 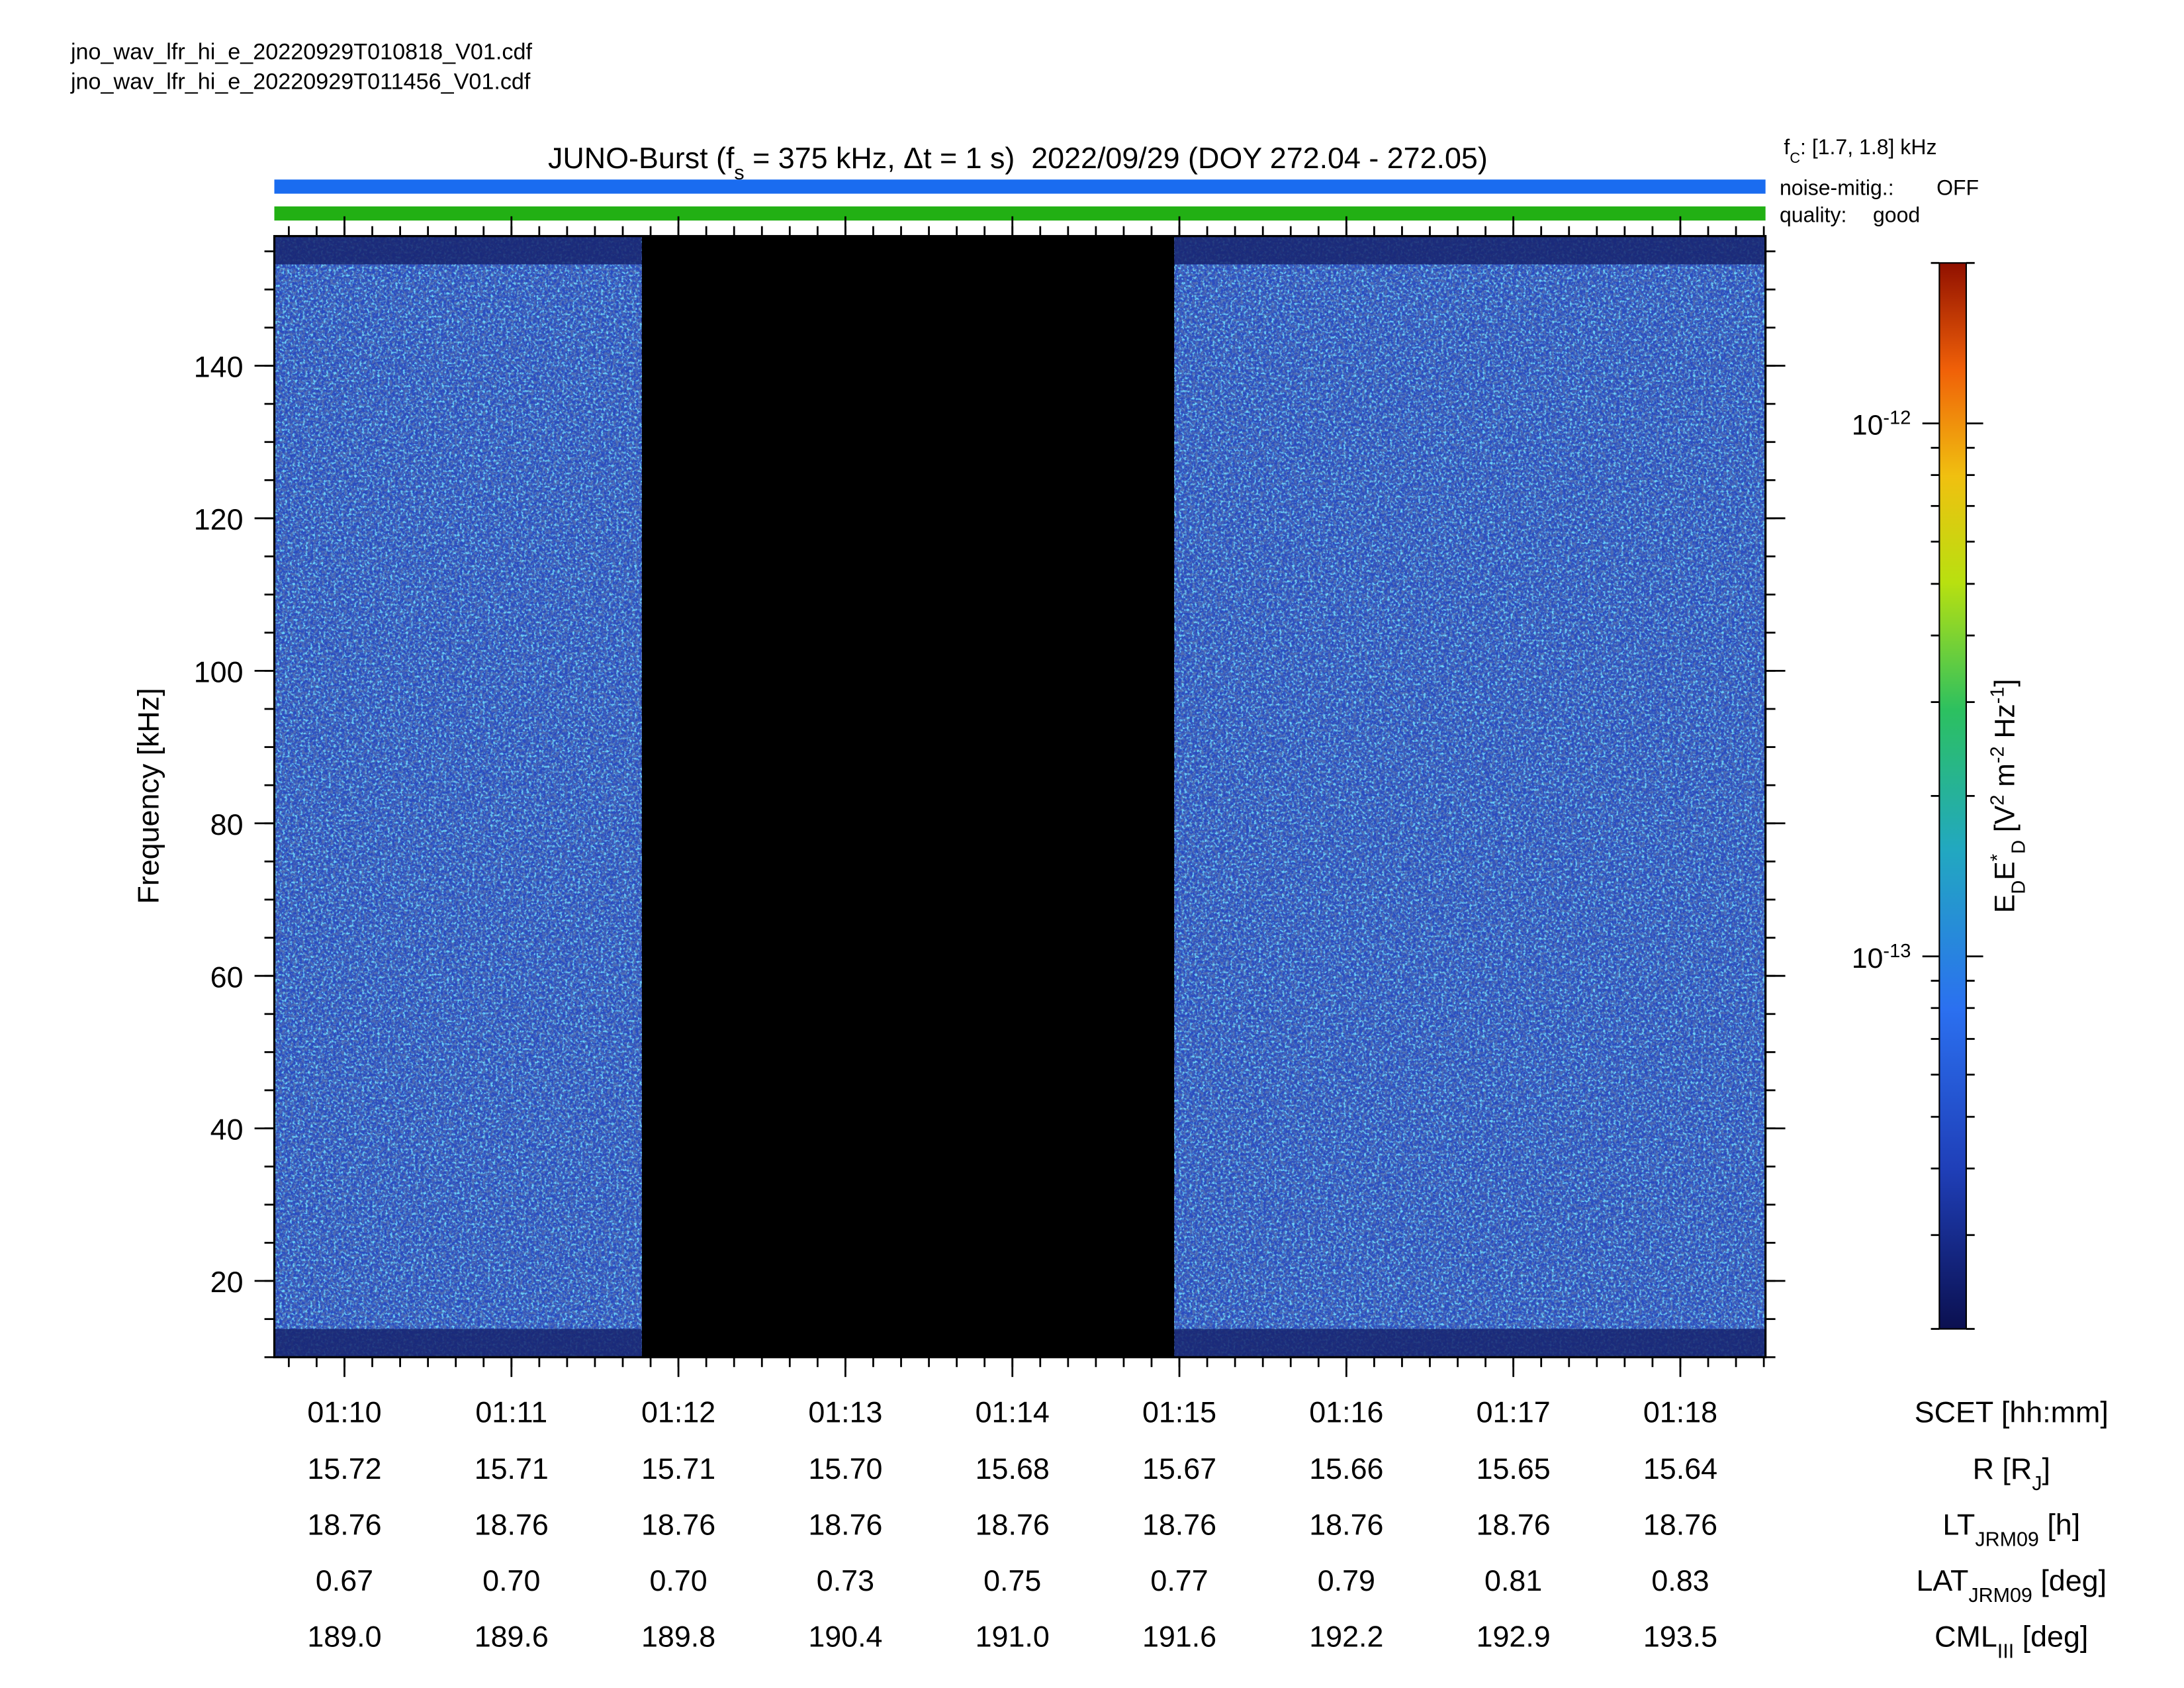 I want to click on ephemeris-value: 189.6, so click(x=512, y=1637).